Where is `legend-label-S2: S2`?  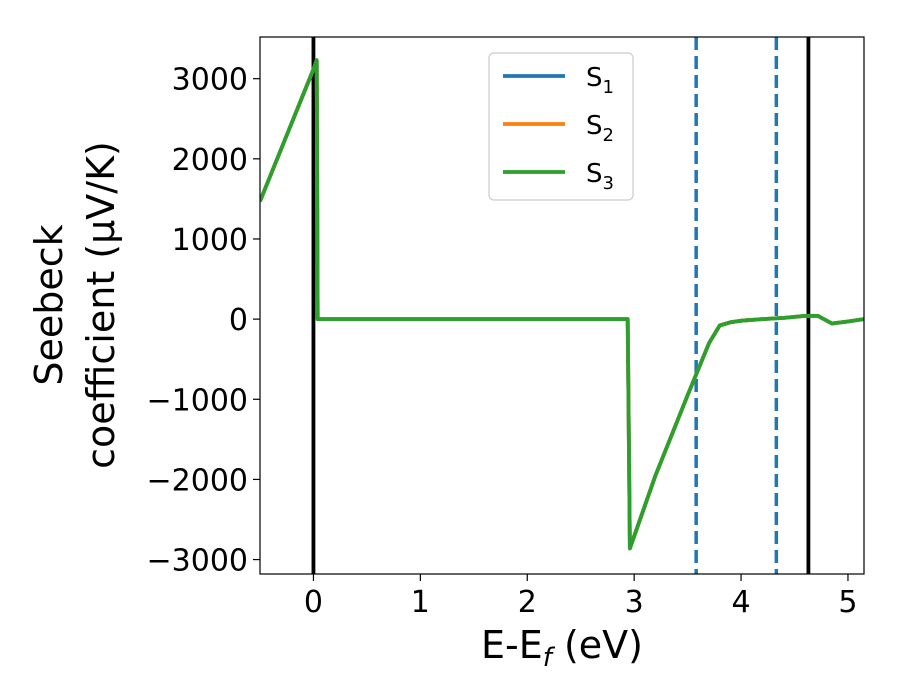
legend-label-S2: S2 is located at coordinates (600, 128).